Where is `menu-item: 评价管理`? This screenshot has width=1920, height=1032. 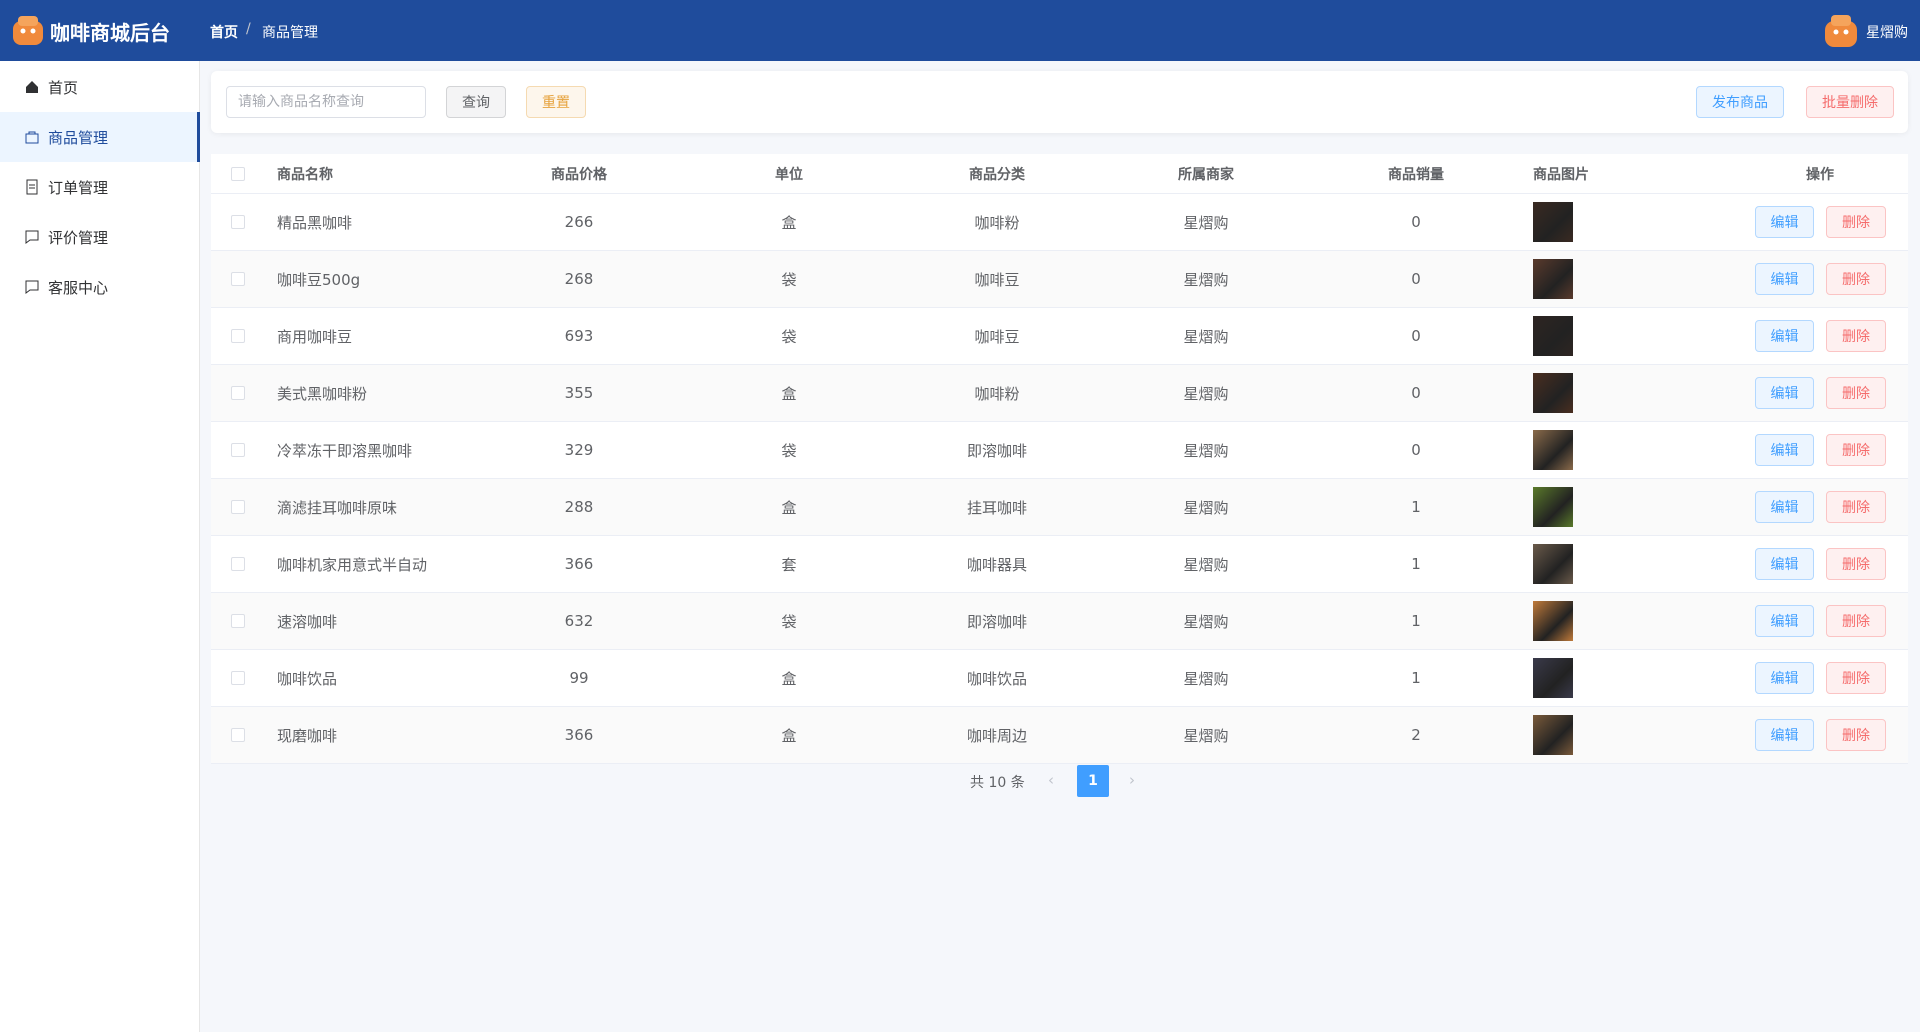
menu-item: 评价管理 is located at coordinates (100, 237).